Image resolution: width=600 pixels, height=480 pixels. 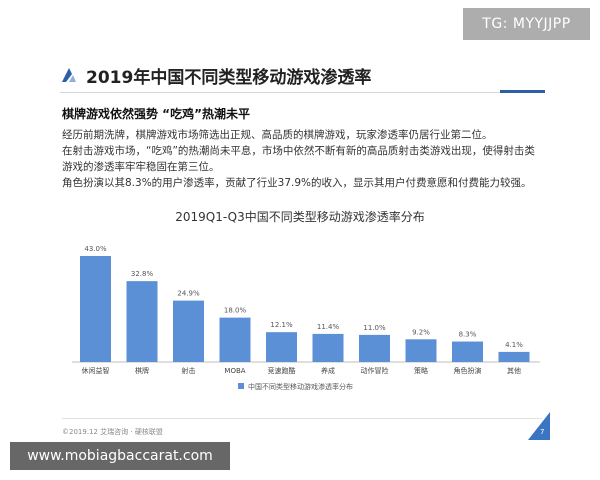 I want to click on title-divider, so click(x=302, y=92).